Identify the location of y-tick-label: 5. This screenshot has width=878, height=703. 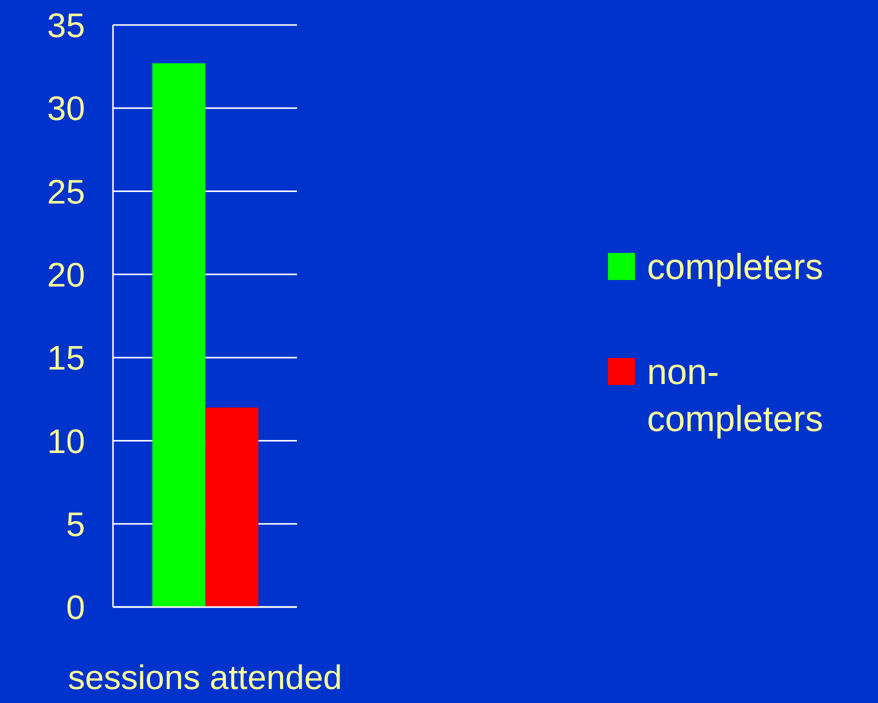
(75, 525).